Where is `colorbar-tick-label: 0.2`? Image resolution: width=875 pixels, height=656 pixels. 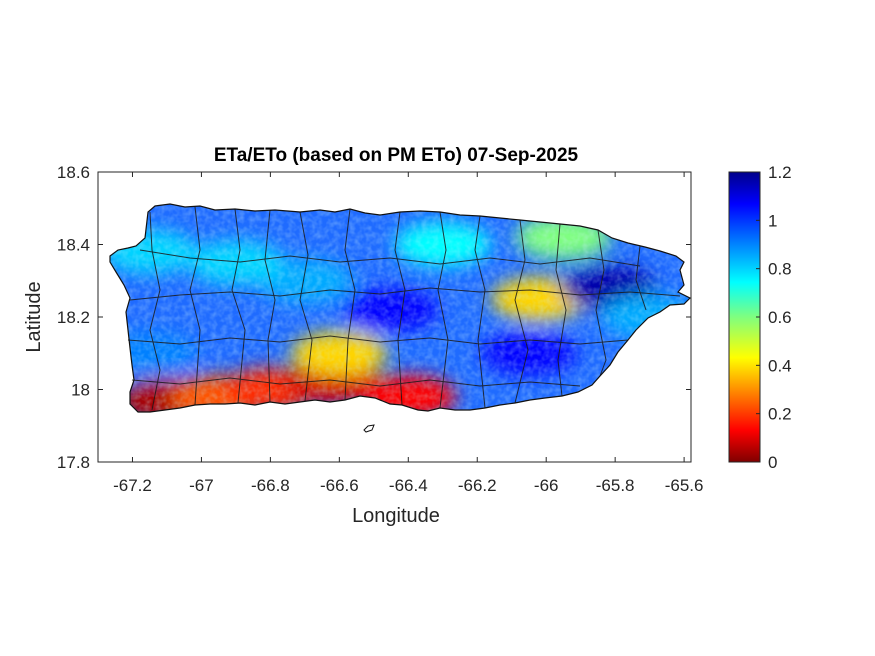 colorbar-tick-label: 0.2 is located at coordinates (780, 414).